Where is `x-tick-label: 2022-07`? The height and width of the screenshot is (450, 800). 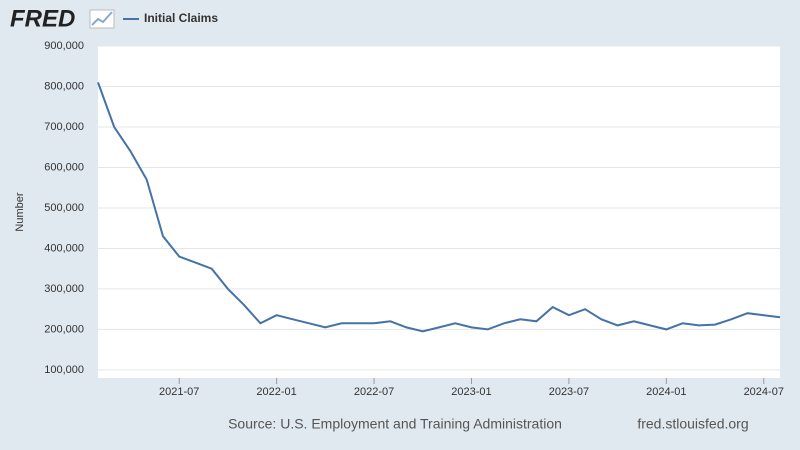 x-tick-label: 2022-07 is located at coordinates (374, 392).